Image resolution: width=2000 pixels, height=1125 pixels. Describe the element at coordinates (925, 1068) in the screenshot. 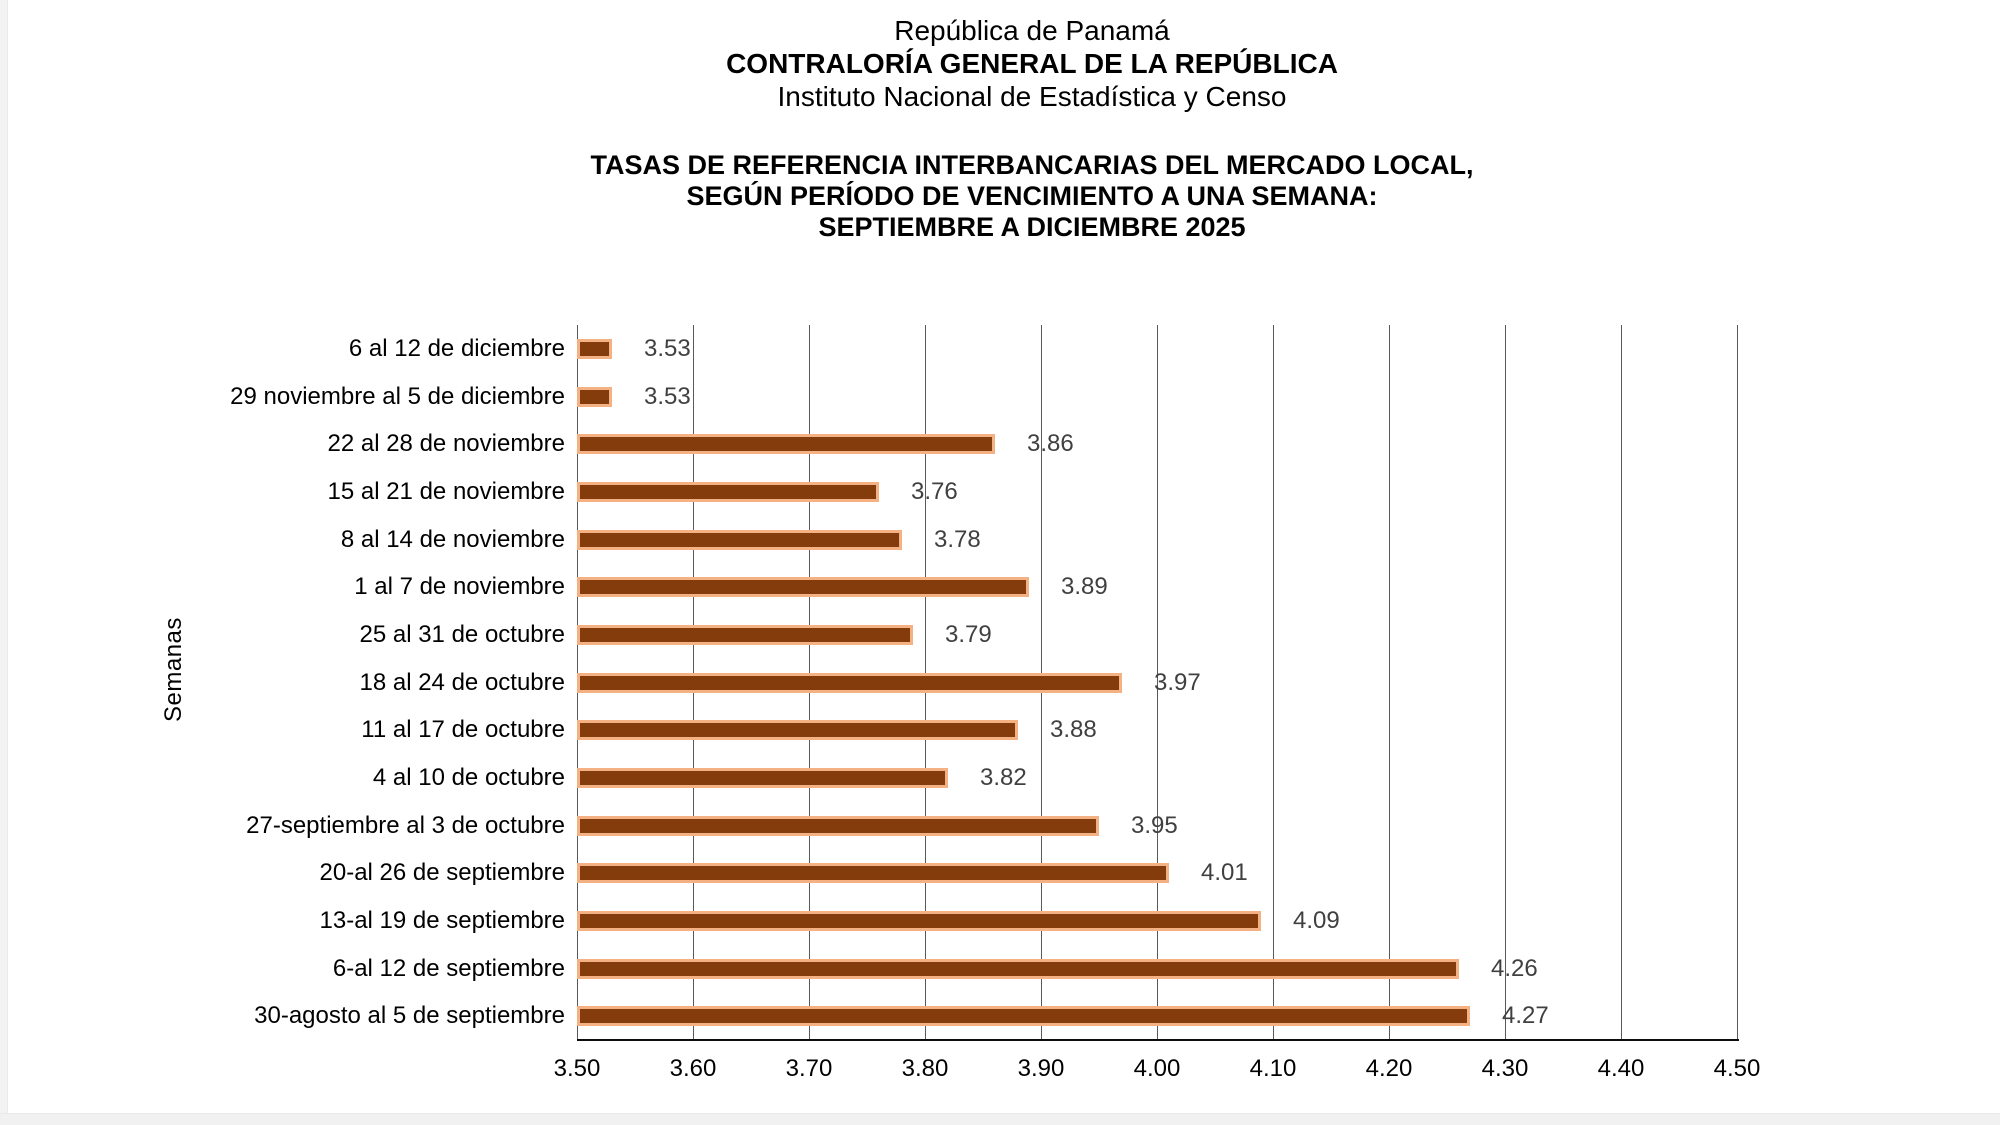

I see `x-tick-label: 3.80` at that location.